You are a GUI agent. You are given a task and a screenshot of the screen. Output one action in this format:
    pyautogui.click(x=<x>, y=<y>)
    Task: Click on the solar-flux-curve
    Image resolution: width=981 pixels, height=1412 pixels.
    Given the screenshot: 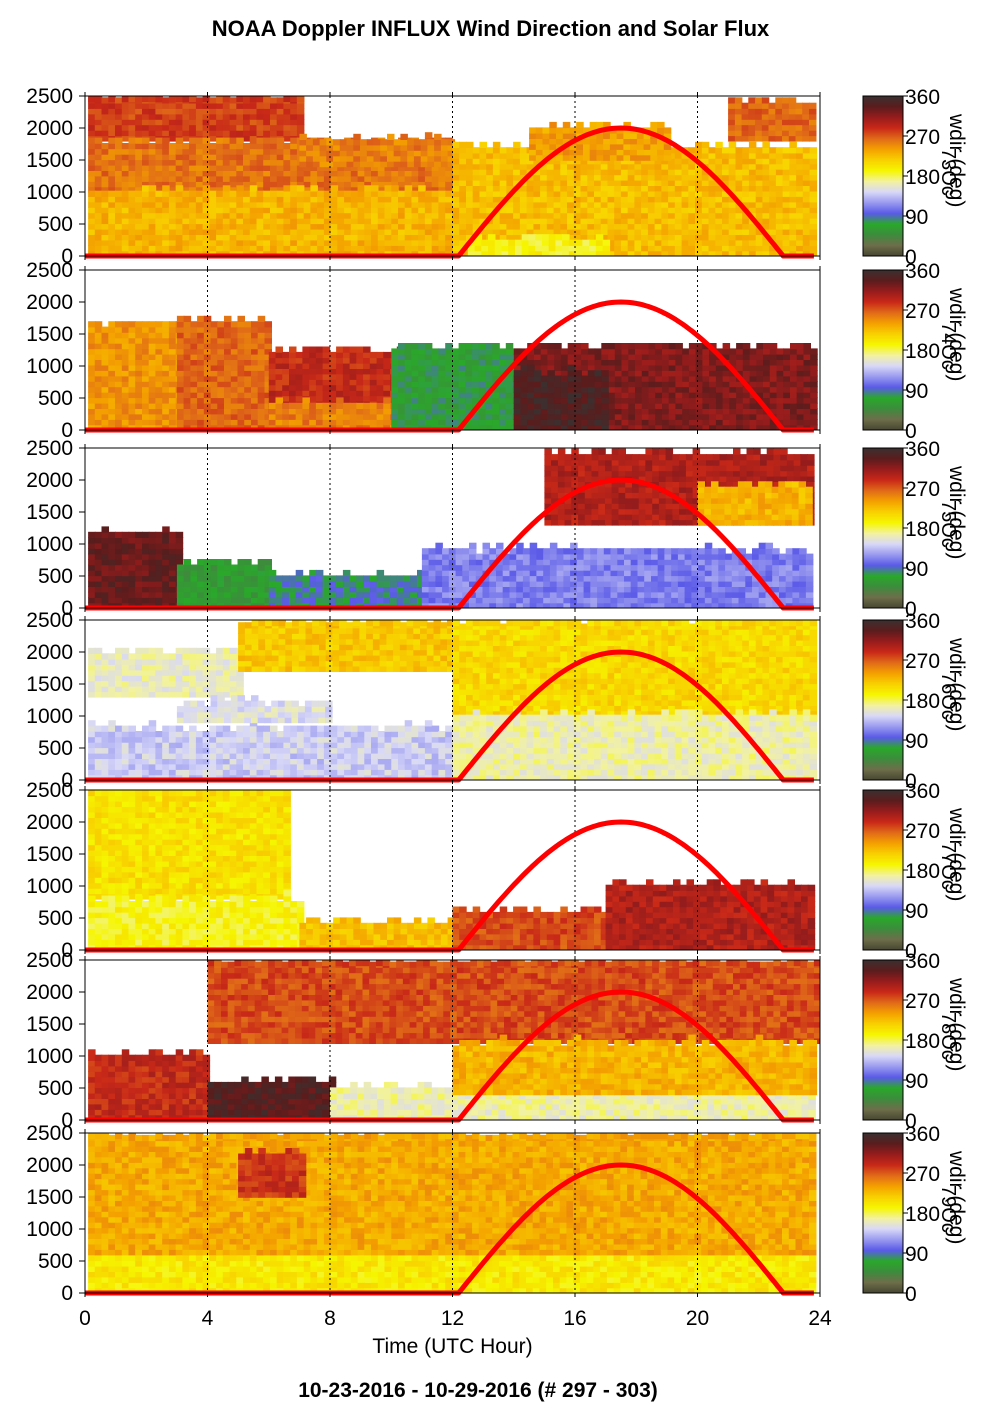 What is the action you would take?
    pyautogui.click(x=449, y=192)
    